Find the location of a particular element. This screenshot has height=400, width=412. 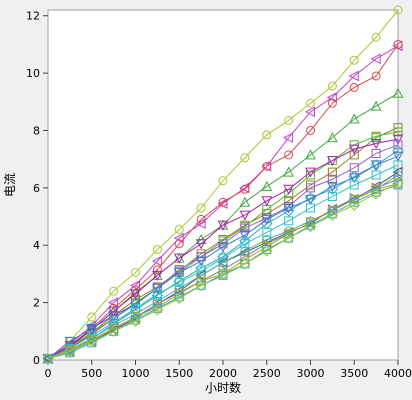

x-tick-label: 4000 is located at coordinates (398, 373).